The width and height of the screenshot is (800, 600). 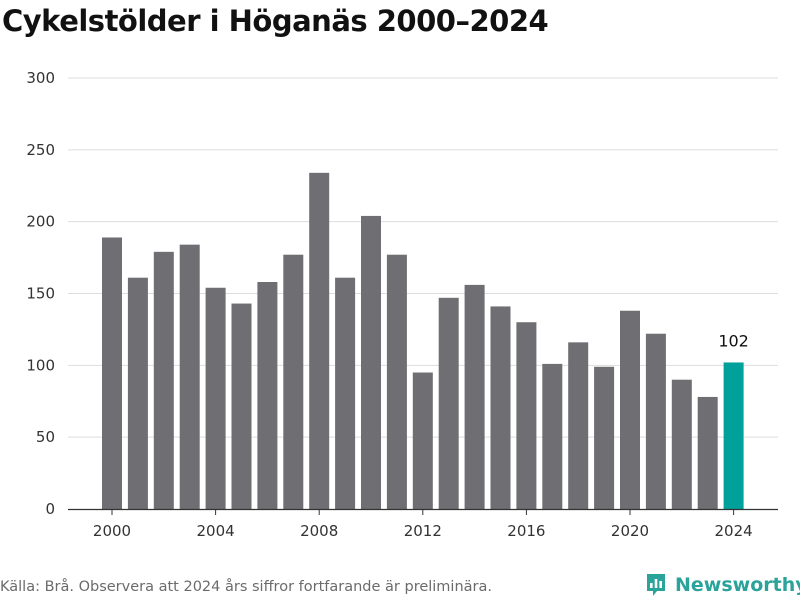 What do you see at coordinates (423, 531) in the screenshot?
I see `x-tick-label: 2012` at bounding box center [423, 531].